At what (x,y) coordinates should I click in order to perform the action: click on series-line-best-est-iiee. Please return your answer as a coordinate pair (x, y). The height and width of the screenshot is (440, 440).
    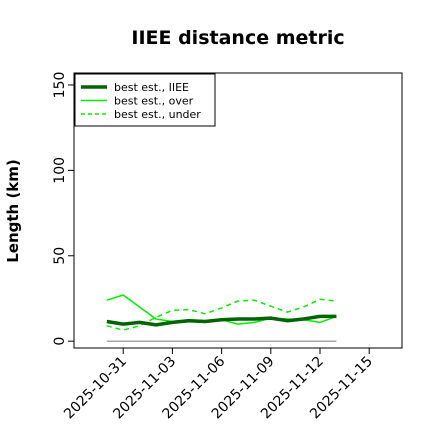
    Looking at the image, I should click on (221, 320).